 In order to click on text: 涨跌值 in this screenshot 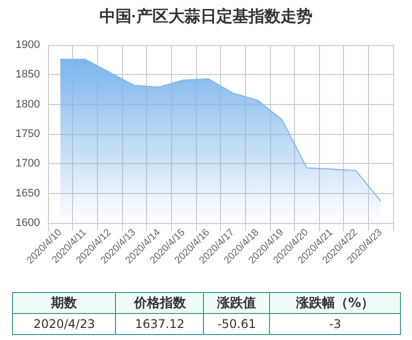, I will do `click(237, 303)`.